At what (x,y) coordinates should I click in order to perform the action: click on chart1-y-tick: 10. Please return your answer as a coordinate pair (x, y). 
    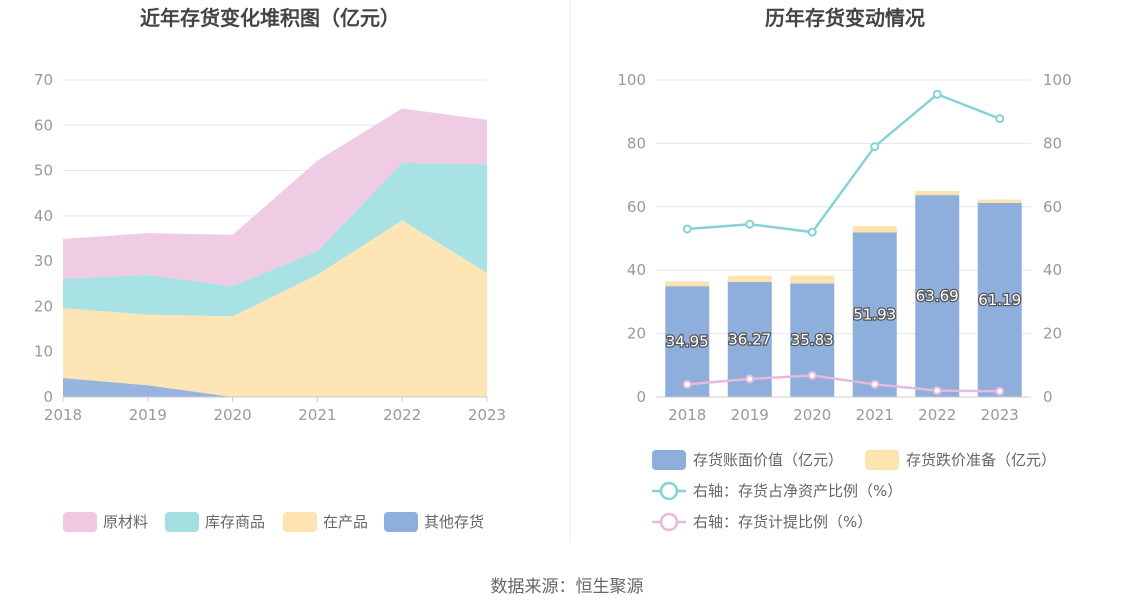
    Looking at the image, I should click on (43, 352).